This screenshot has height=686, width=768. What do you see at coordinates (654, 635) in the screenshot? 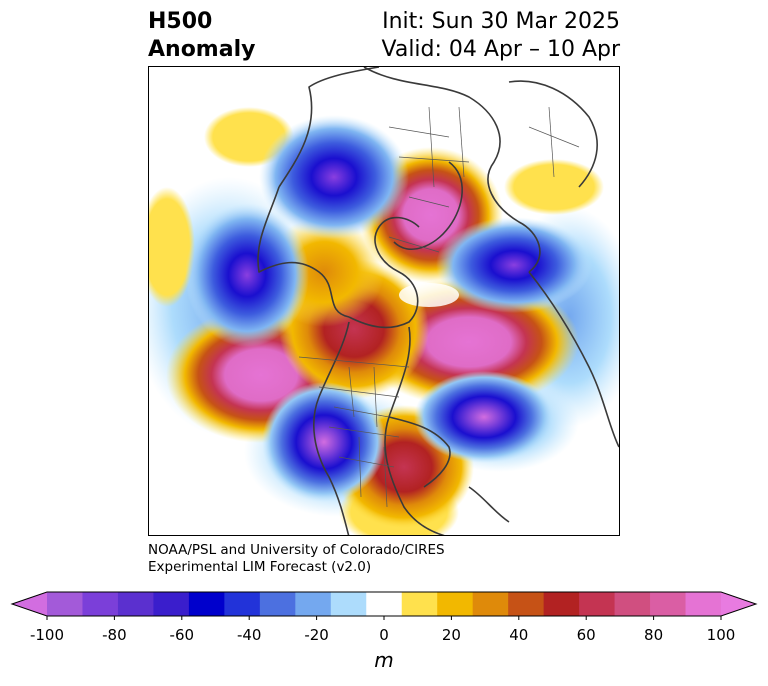
I see `colorbar-tick-label: 80` at bounding box center [654, 635].